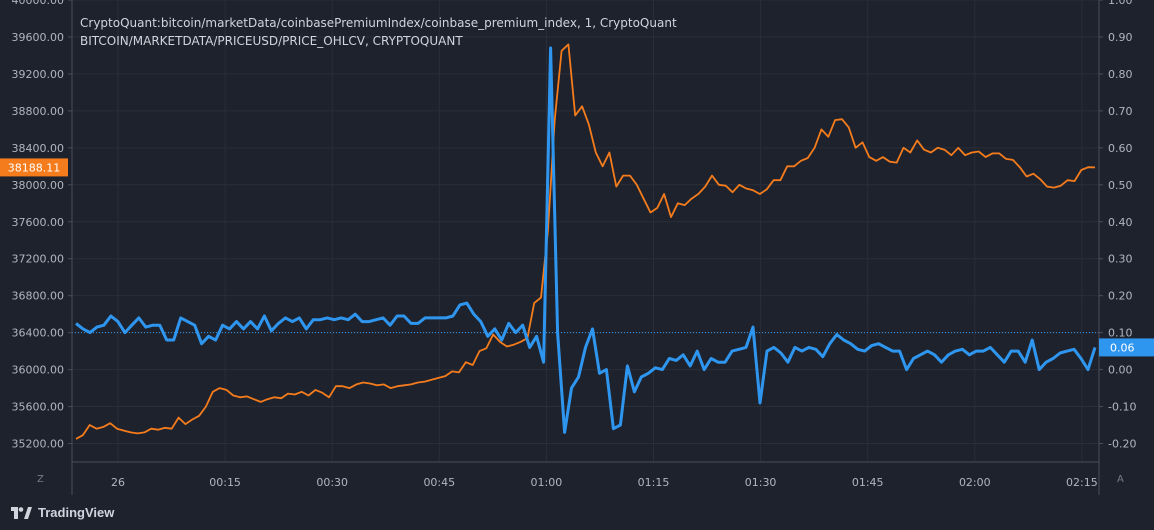 The image size is (1154, 530). Describe the element at coordinates (868, 482) in the screenshot. I see `x-axis-tick-label: 01:45` at that location.